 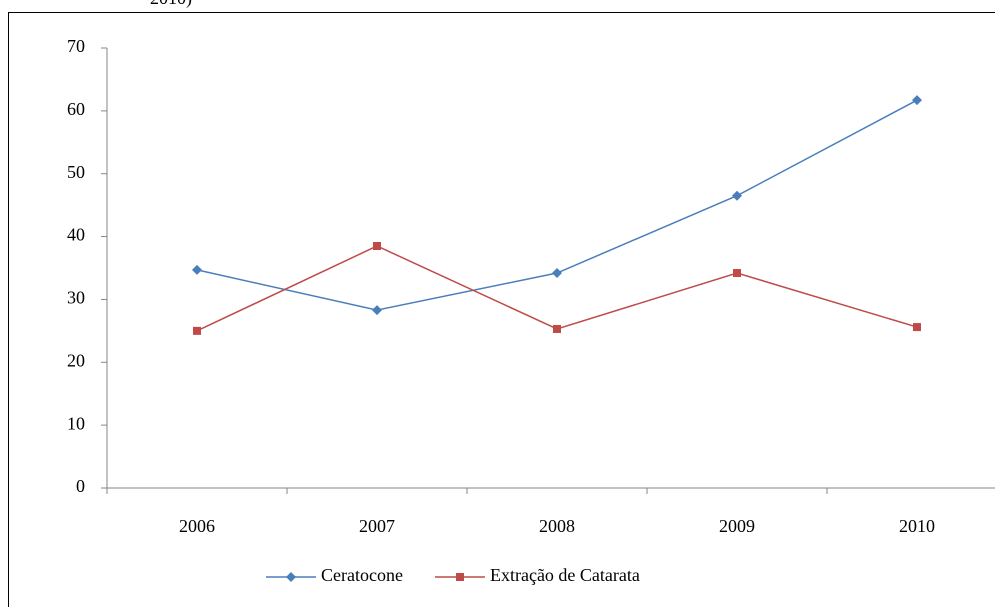 What do you see at coordinates (917, 526) in the screenshot?
I see `x-tick-label: 2010` at bounding box center [917, 526].